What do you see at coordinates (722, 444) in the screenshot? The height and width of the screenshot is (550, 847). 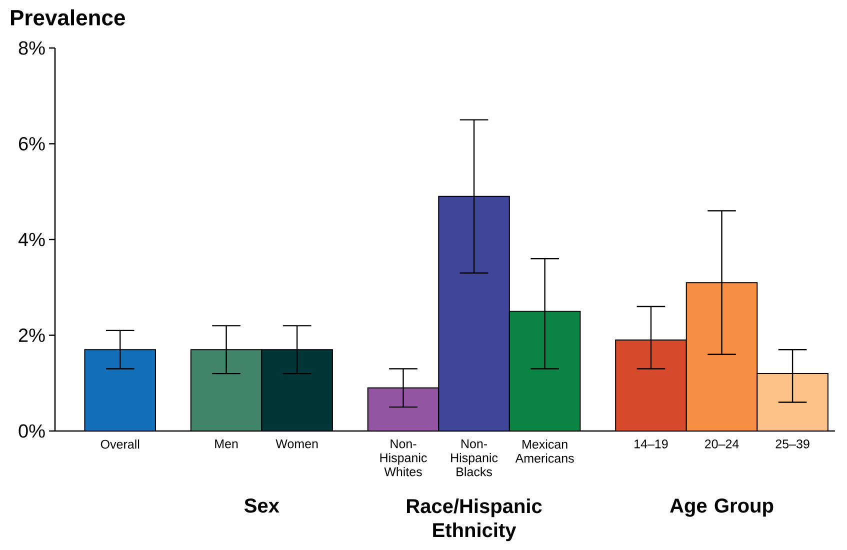 I see `x-tick-label: 20–24` at bounding box center [722, 444].